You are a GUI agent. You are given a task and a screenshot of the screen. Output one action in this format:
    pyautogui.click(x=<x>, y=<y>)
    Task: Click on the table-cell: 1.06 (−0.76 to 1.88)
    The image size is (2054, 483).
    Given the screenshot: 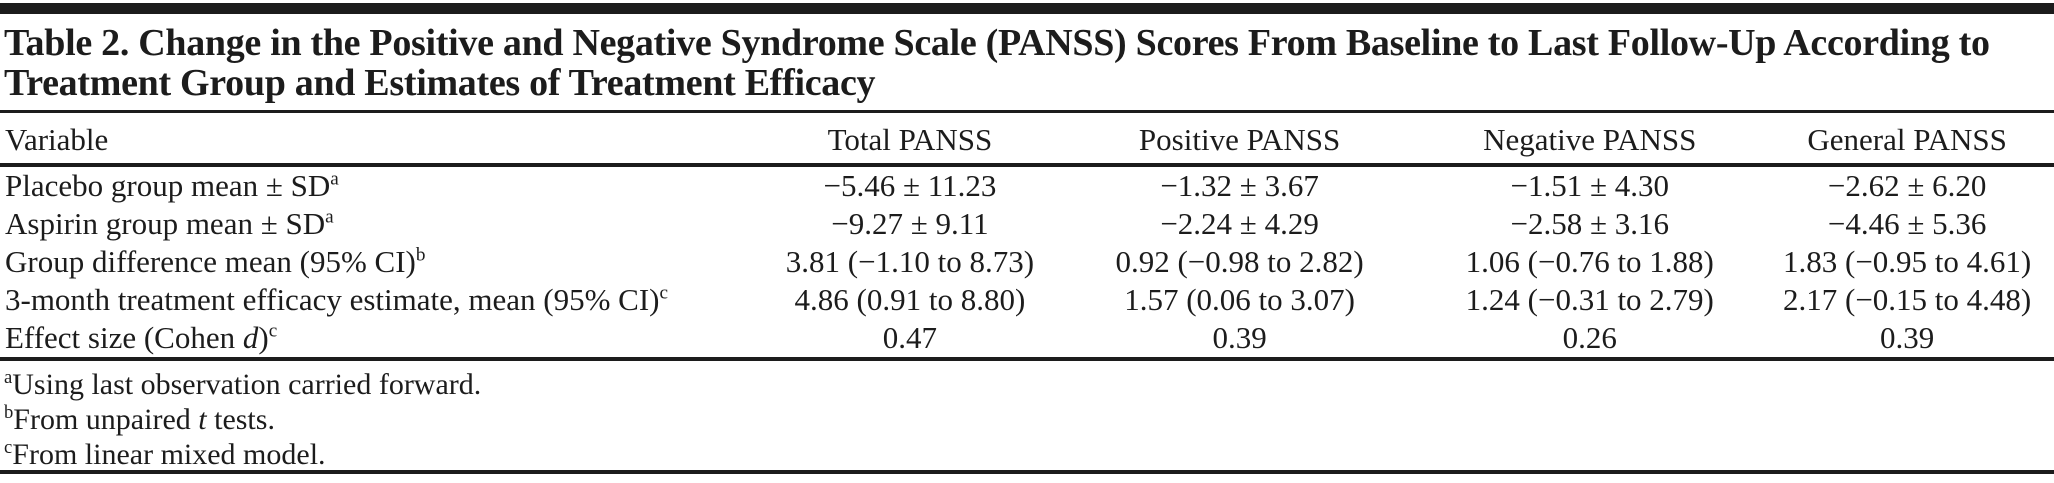 What is the action you would take?
    pyautogui.click(x=1589, y=261)
    